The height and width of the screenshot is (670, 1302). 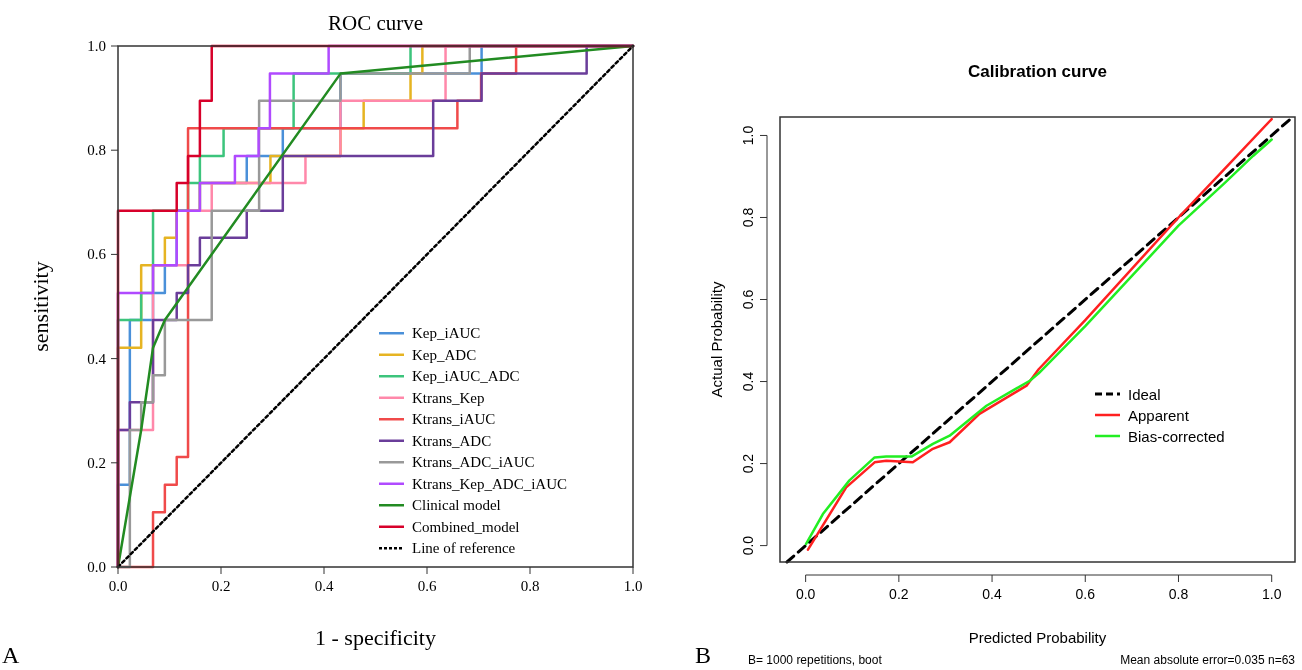 I want to click on text: B, so click(x=703, y=655).